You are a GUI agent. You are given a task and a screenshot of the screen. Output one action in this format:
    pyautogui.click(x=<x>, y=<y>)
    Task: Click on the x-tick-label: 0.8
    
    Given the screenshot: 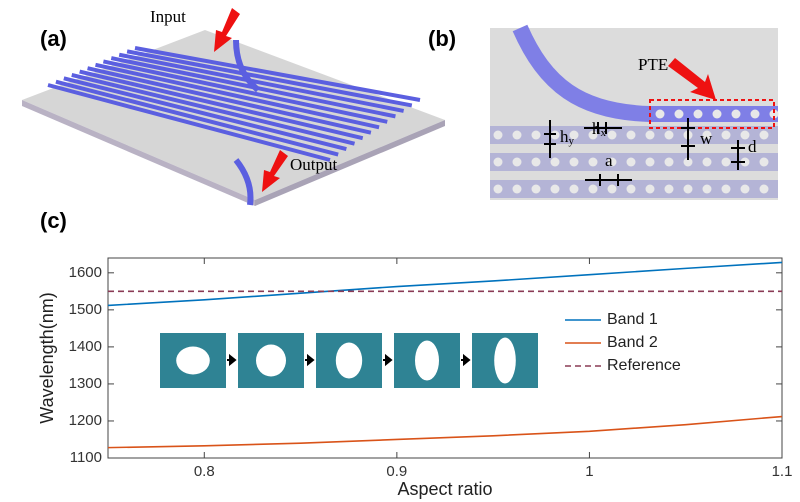 What is the action you would take?
    pyautogui.click(x=204, y=471)
    